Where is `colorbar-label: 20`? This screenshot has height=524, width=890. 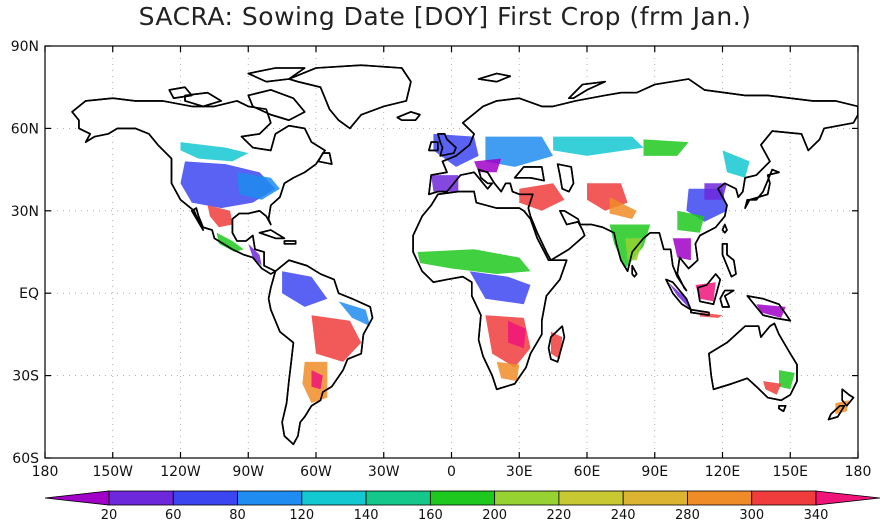
colorbar-label: 20 is located at coordinates (109, 515).